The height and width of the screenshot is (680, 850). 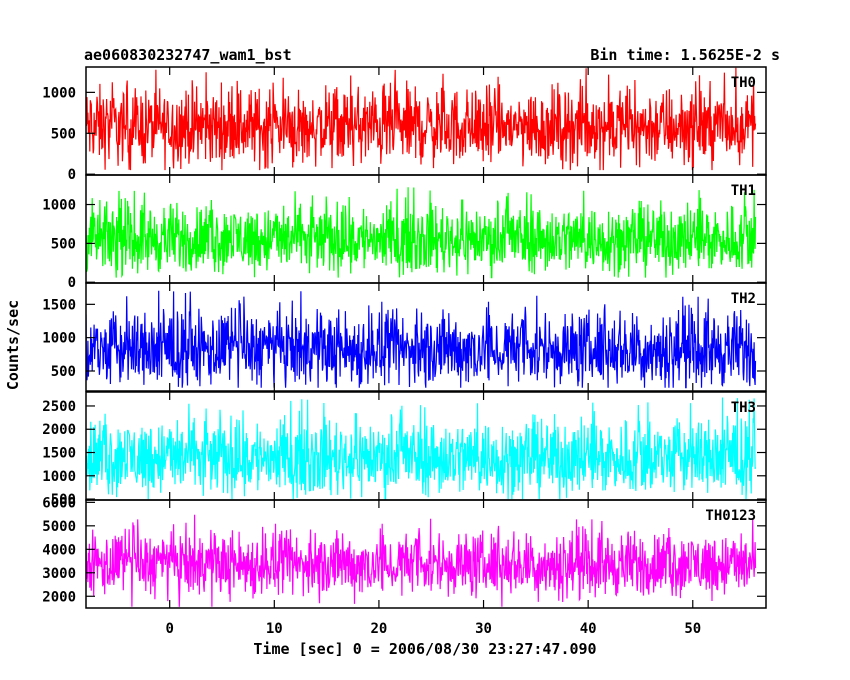 I want to click on chart-title-left: ae060830232747_wam1_bst, so click(x=188, y=55).